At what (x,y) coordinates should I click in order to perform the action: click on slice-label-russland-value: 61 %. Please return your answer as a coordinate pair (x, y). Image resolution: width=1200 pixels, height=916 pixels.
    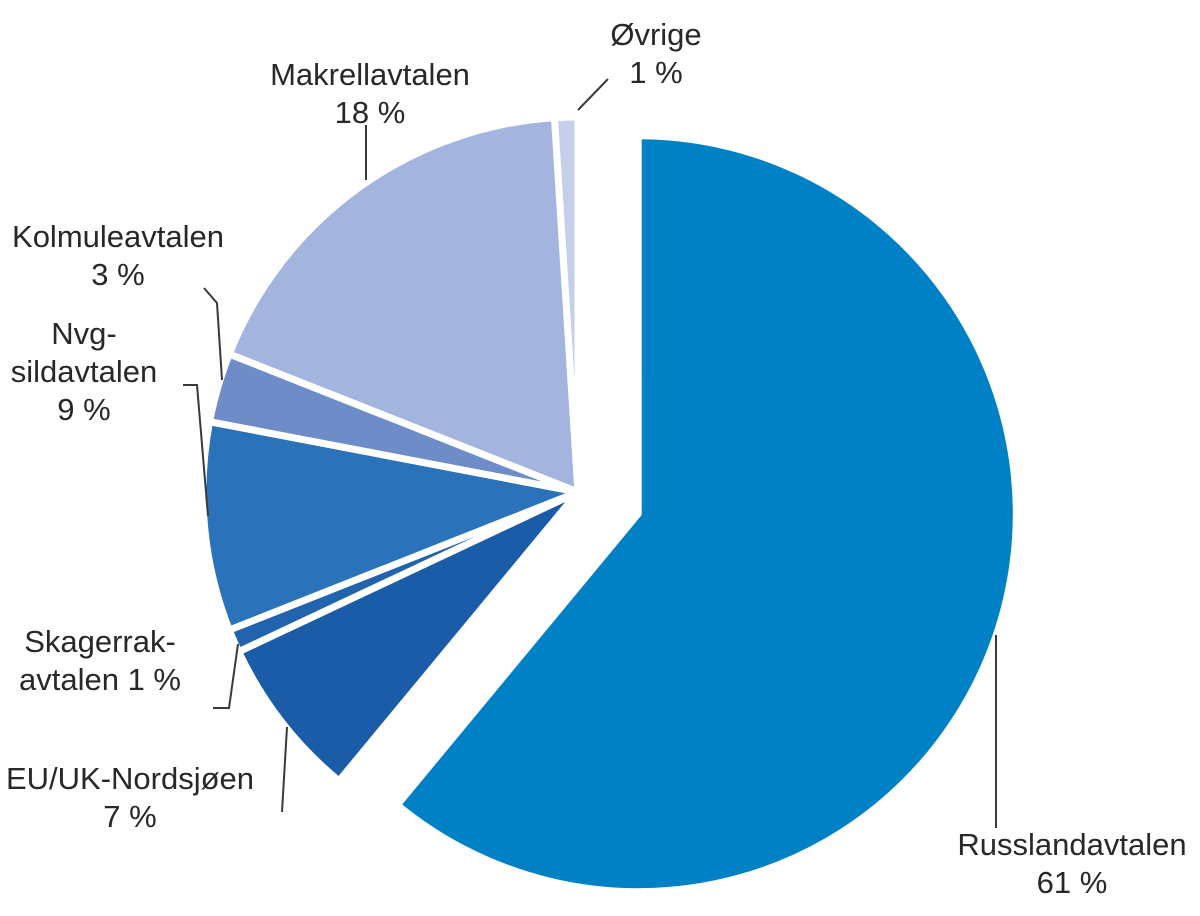
    Looking at the image, I should click on (1072, 882).